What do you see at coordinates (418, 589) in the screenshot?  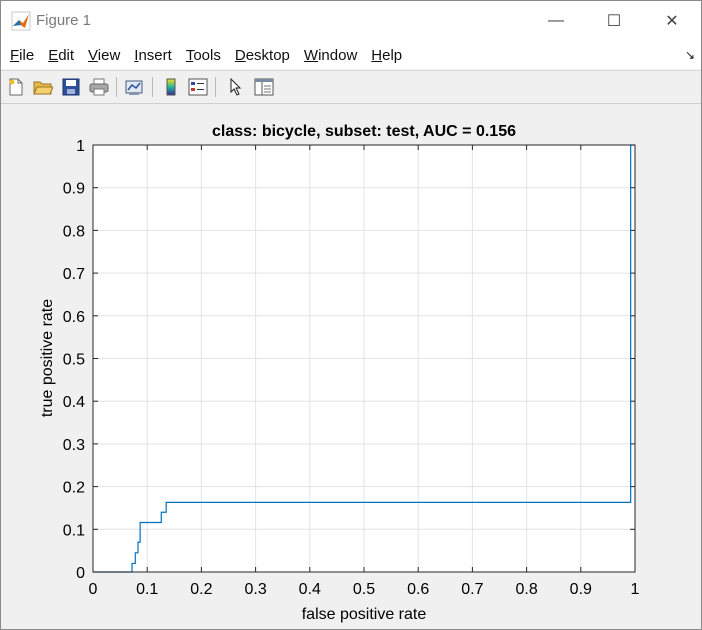 I see `x-tick-label: 0.6` at bounding box center [418, 589].